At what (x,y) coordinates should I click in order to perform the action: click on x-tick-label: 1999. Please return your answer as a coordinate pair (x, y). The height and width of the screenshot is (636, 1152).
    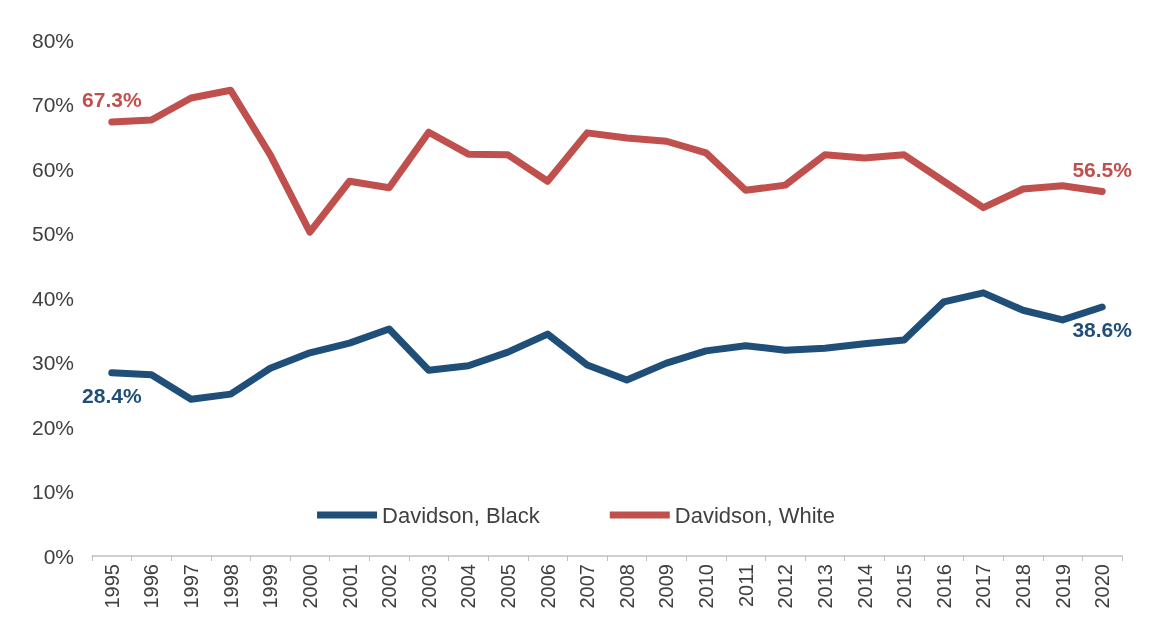
    Looking at the image, I should click on (270, 586).